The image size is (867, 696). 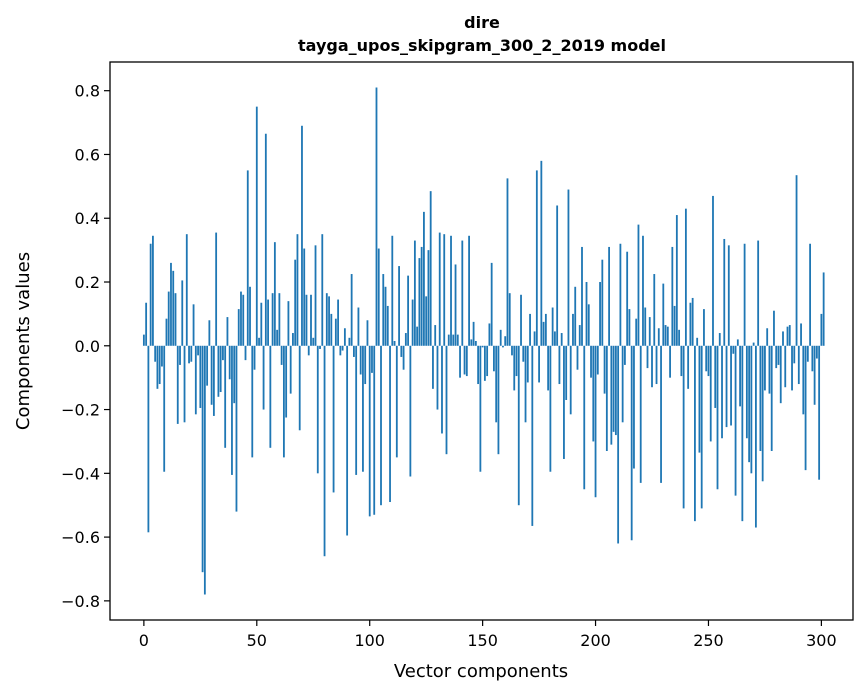 I want to click on x-tick-label: 50, so click(x=257, y=640).